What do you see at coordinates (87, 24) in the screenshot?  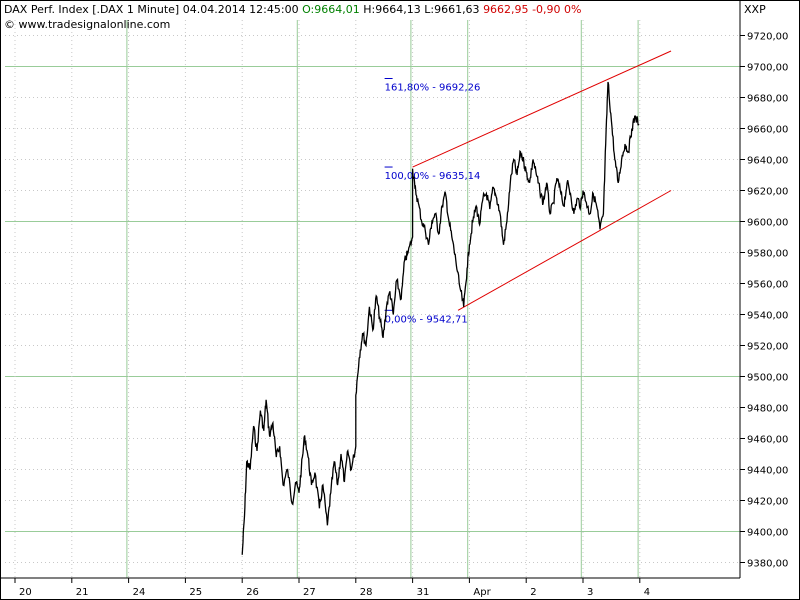 I see `watermark: © www.tradesignalonline.com` at bounding box center [87, 24].